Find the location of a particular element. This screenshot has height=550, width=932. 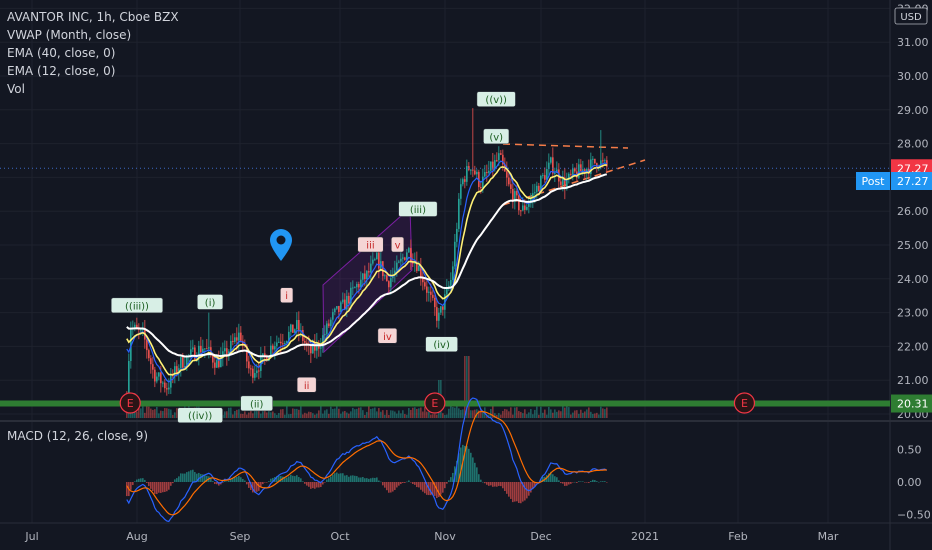

wave-label: (iv) is located at coordinates (441, 344).